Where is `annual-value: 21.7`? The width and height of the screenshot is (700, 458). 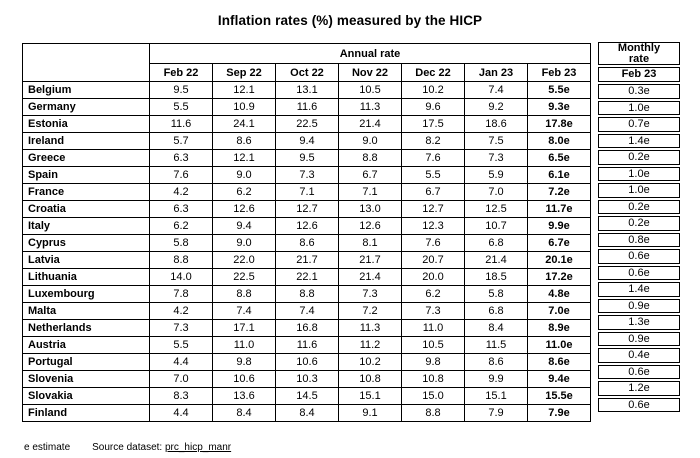
annual-value: 21.7 is located at coordinates (370, 260).